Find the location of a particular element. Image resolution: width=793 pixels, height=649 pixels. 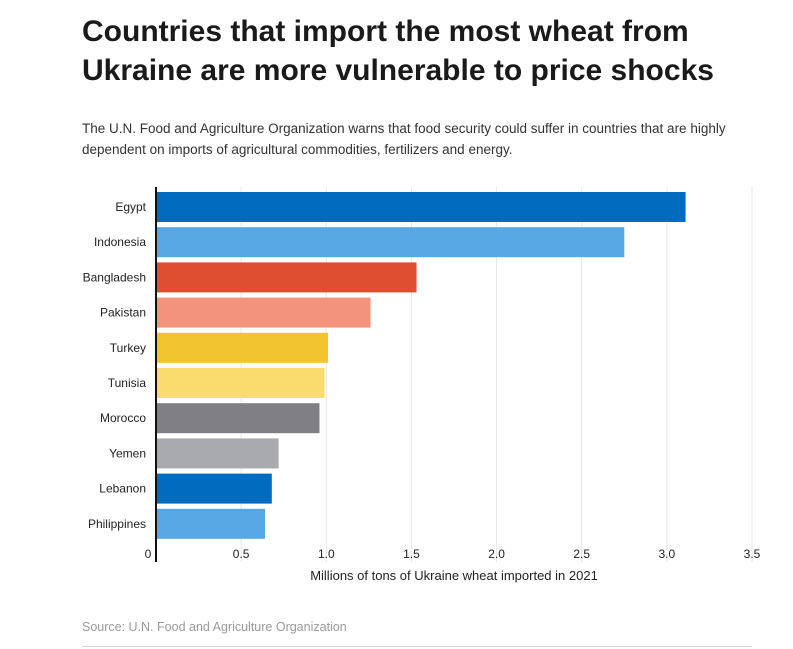

x-tick-label: 2.0 is located at coordinates (496, 554).